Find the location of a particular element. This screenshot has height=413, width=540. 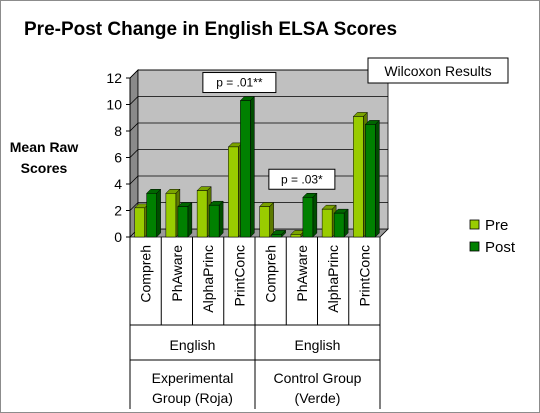

y-tick-label: 12 is located at coordinates (114, 78).